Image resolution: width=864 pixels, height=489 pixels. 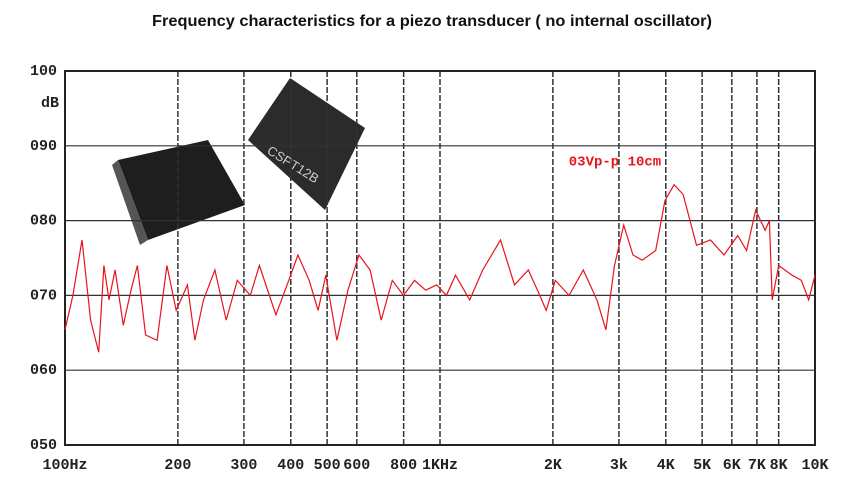 I want to click on y-tick-label: 090, so click(x=43, y=146).